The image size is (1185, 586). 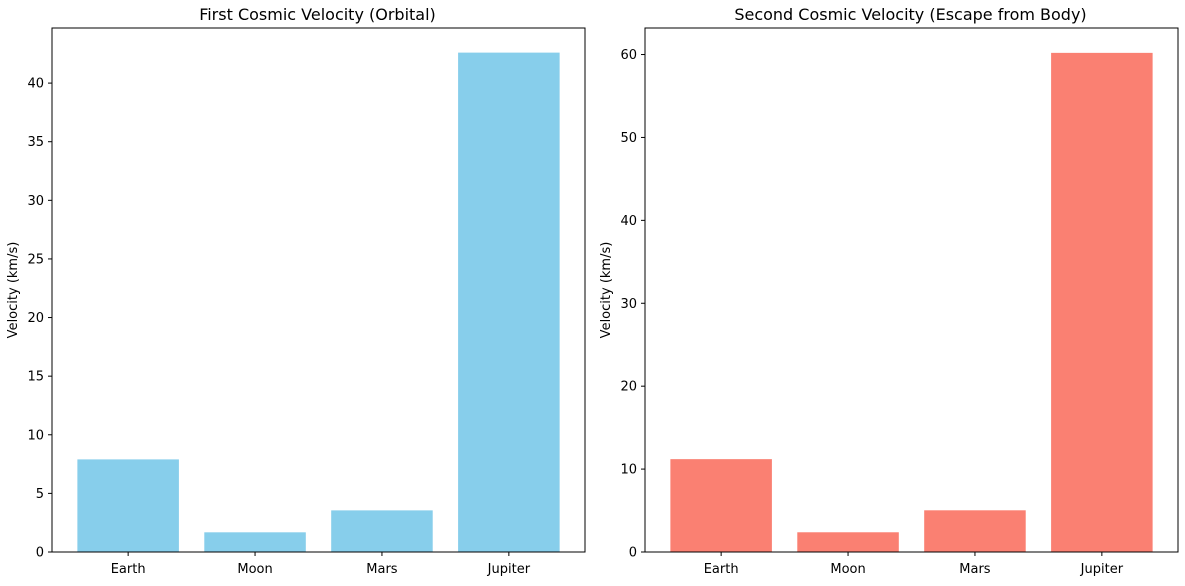 I want to click on chart-title: First Cosmic Velocity (Orbital), so click(x=317, y=14).